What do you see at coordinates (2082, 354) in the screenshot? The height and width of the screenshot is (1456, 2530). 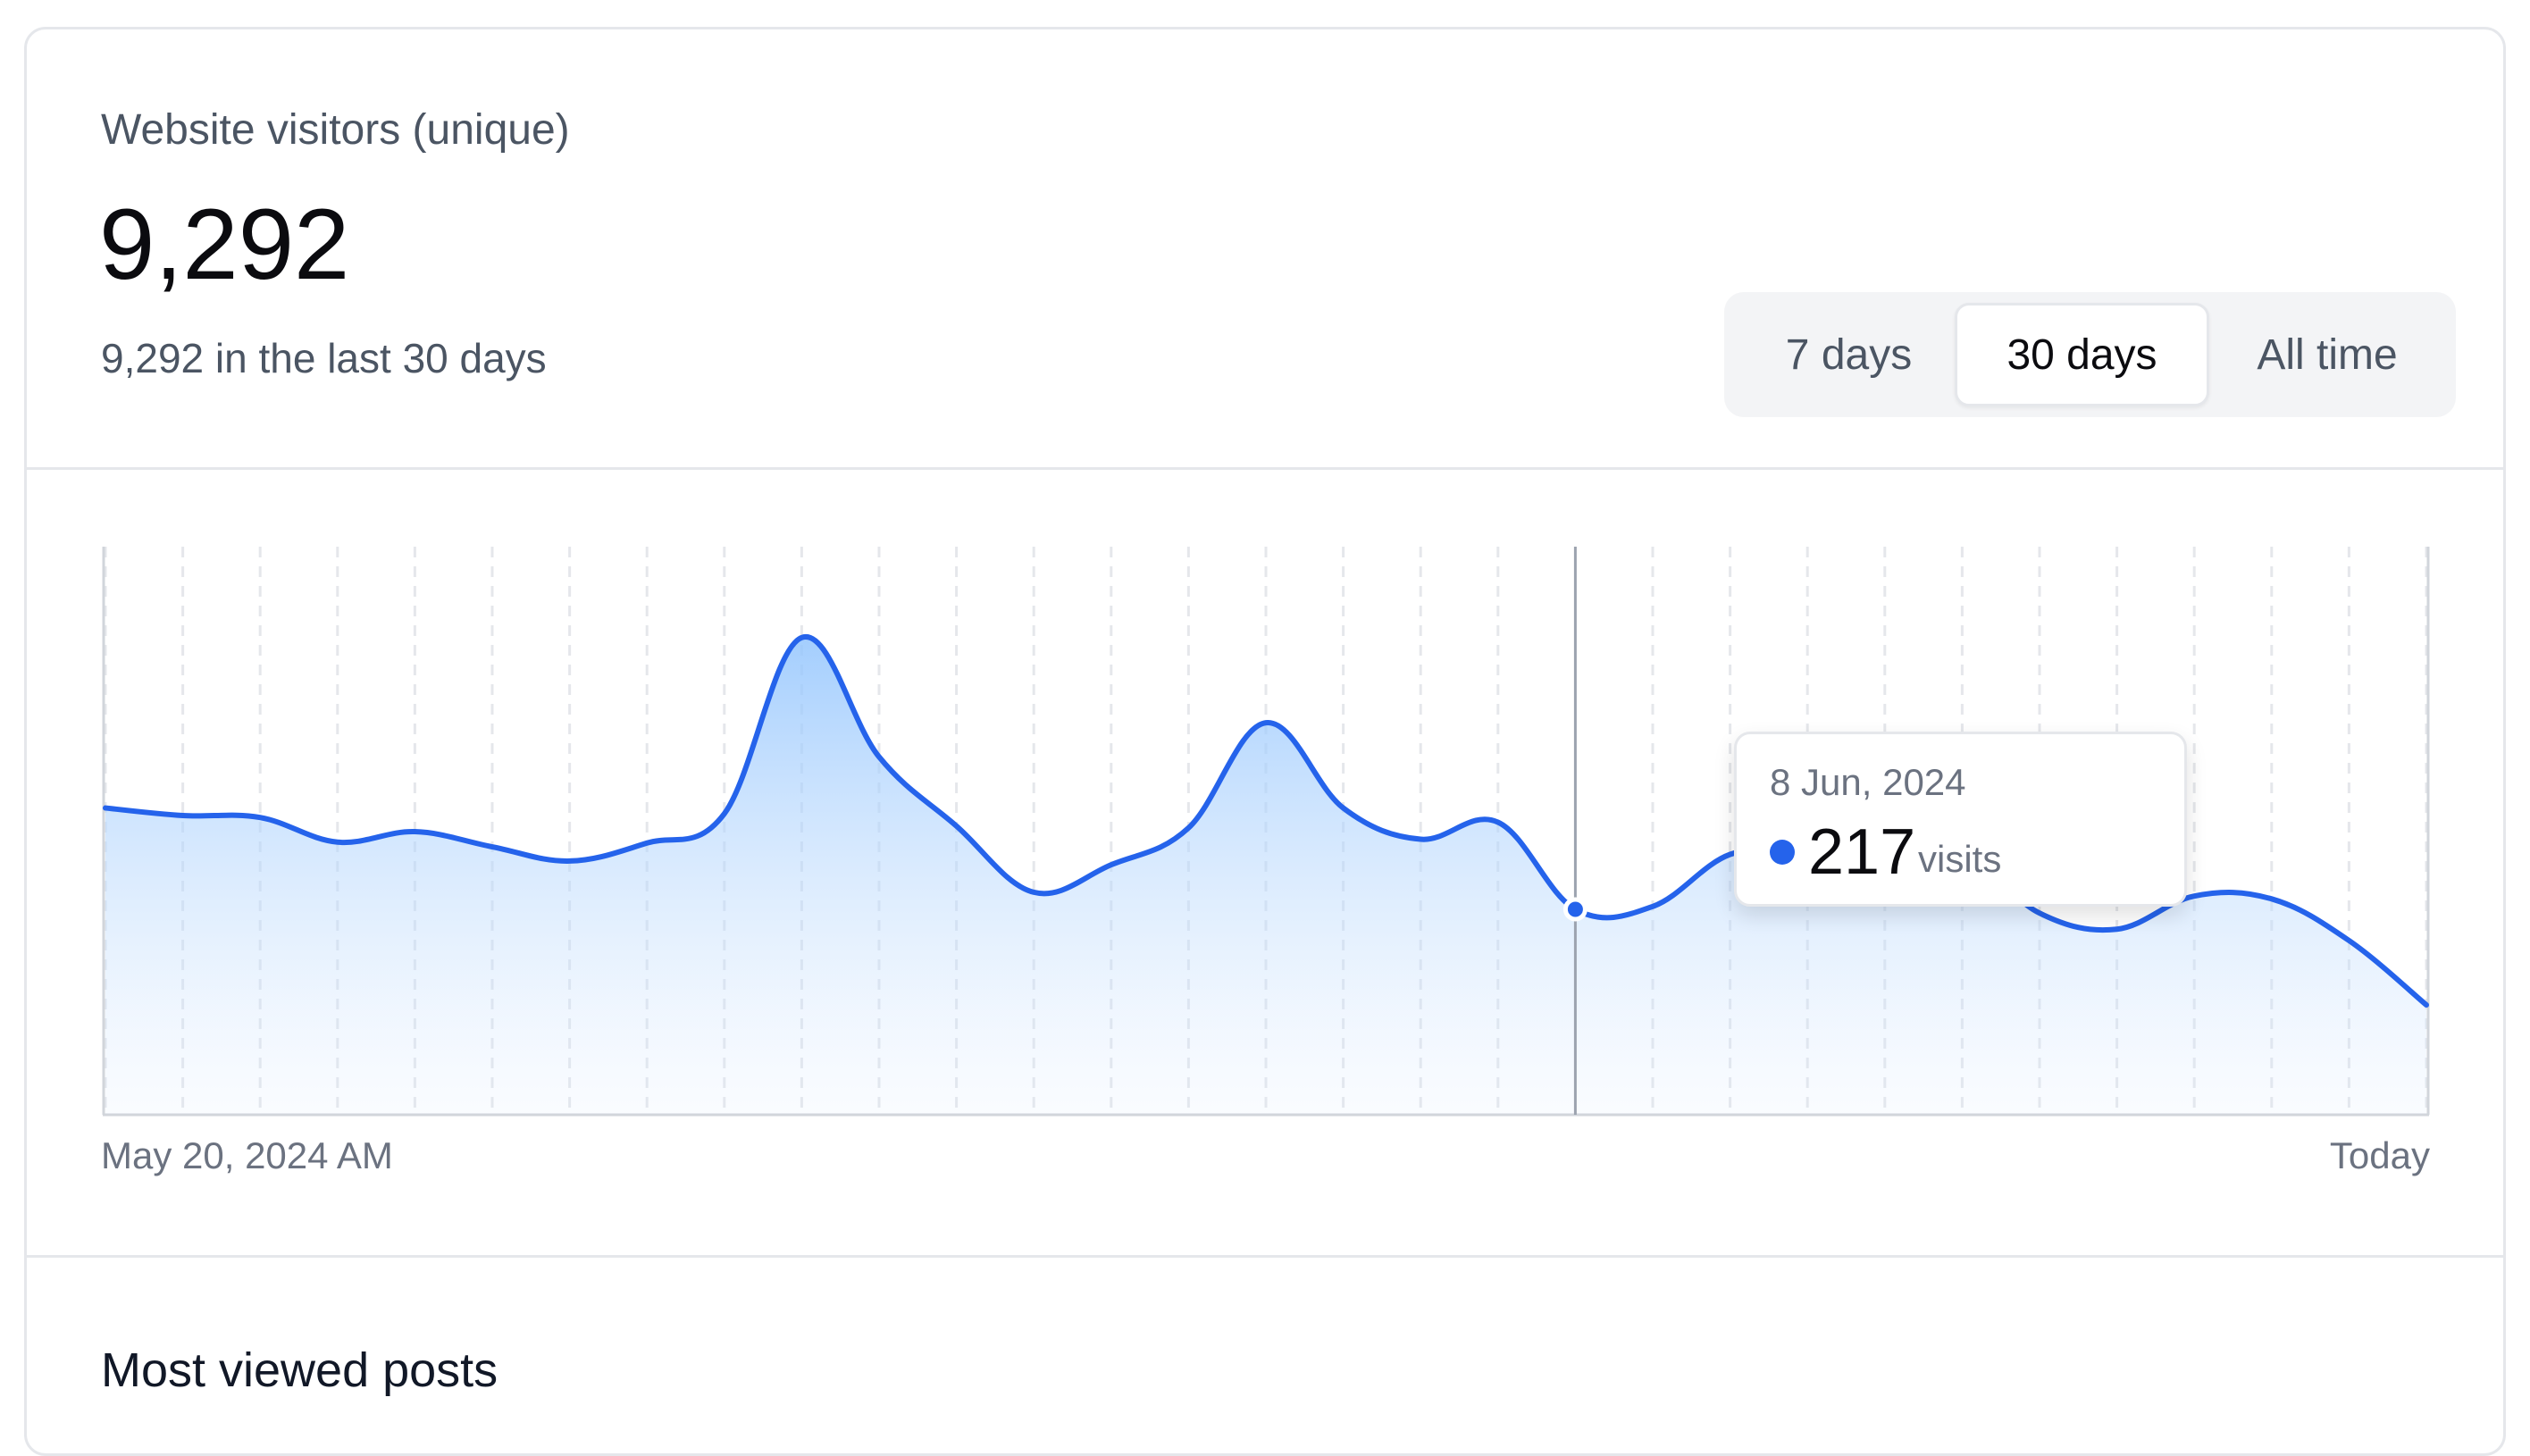 I see `range-30-days-button: 30 days` at bounding box center [2082, 354].